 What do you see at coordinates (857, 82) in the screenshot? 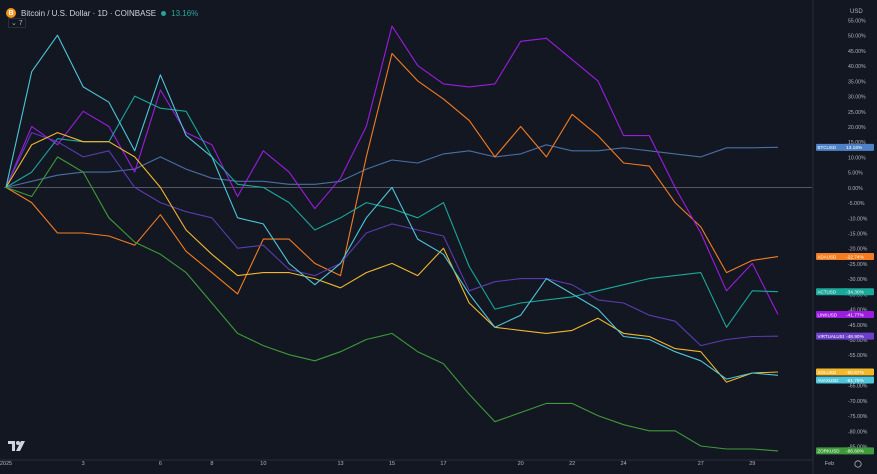
I see `y-tick-label: 35.00%` at bounding box center [857, 82].